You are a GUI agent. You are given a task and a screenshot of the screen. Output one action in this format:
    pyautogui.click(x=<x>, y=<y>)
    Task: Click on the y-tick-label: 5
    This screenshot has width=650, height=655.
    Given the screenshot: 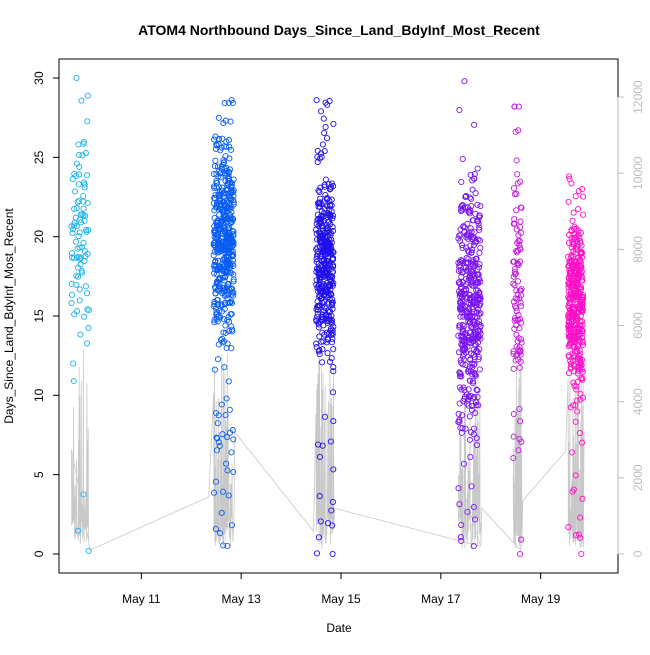 What is the action you would take?
    pyautogui.click(x=39, y=474)
    